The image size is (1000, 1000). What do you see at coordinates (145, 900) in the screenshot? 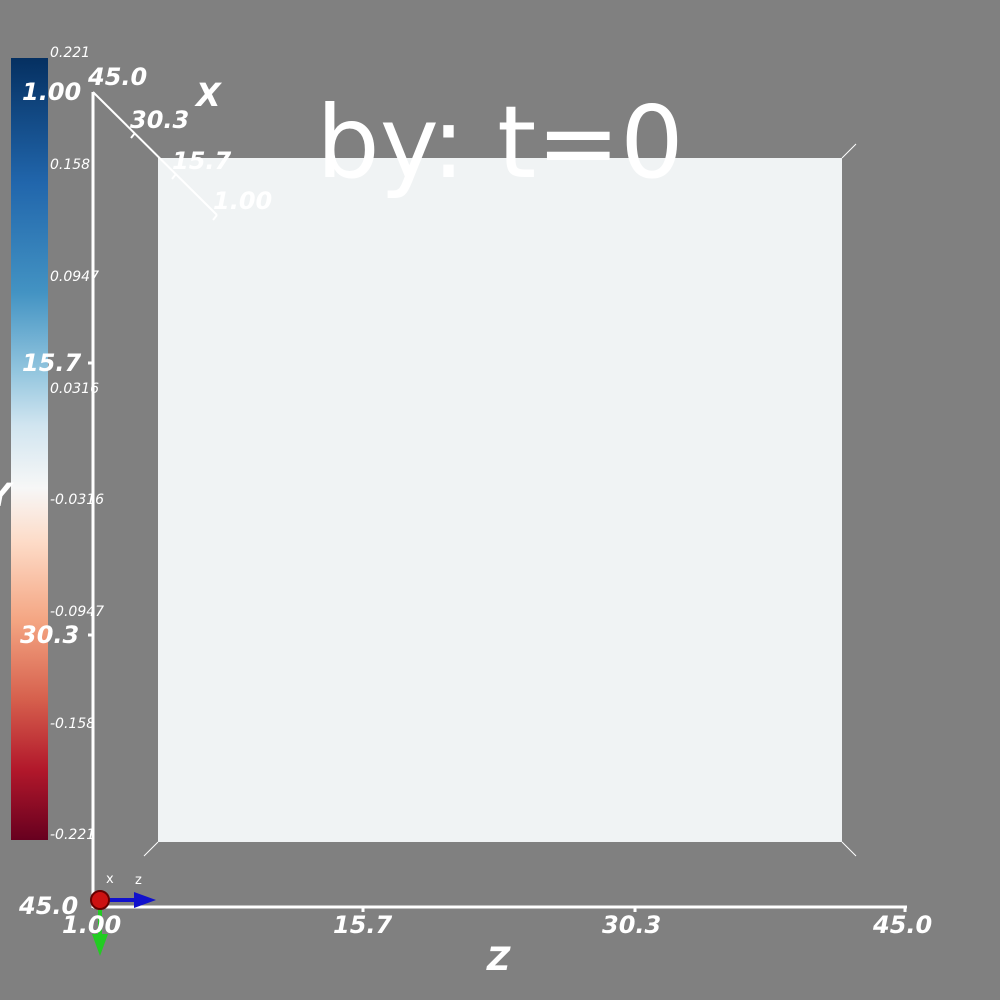
I see `orientation-z-arrowhead` at bounding box center [145, 900].